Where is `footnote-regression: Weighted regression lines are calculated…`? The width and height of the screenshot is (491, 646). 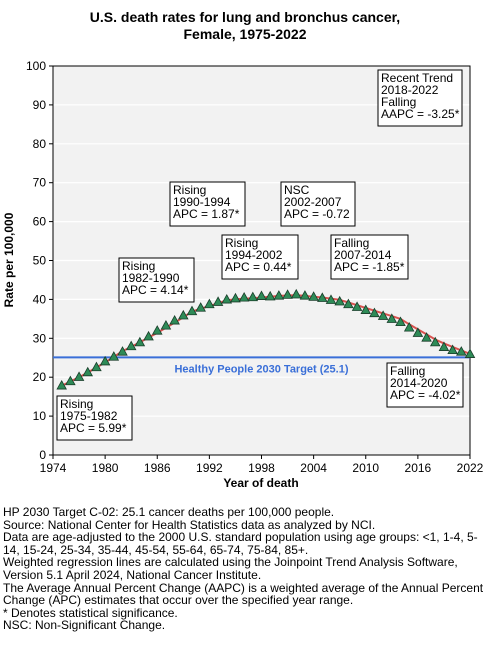
footnote-regression: Weighted regression lines are calculated… is located at coordinates (230, 568).